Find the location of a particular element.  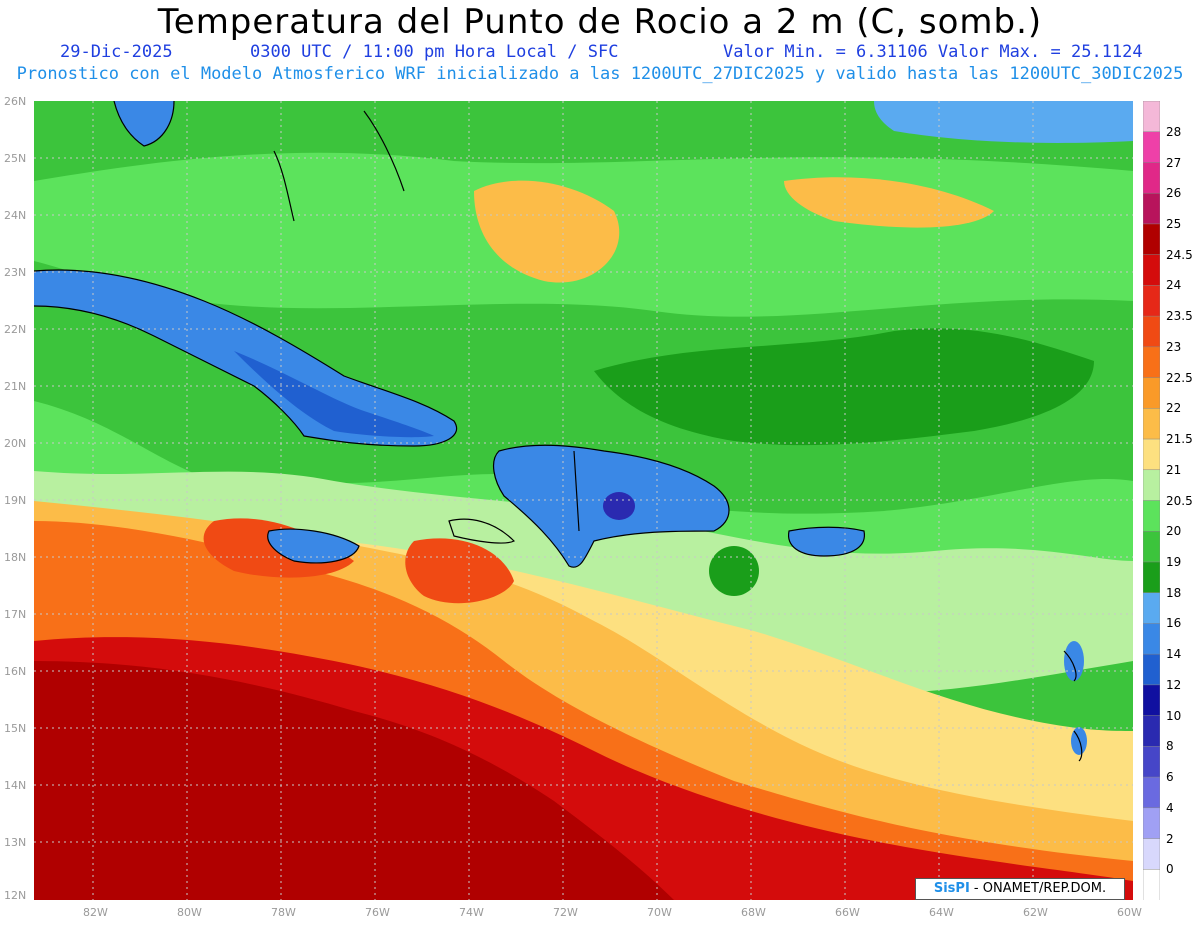

lon-label: 60W is located at coordinates (1129, 912).